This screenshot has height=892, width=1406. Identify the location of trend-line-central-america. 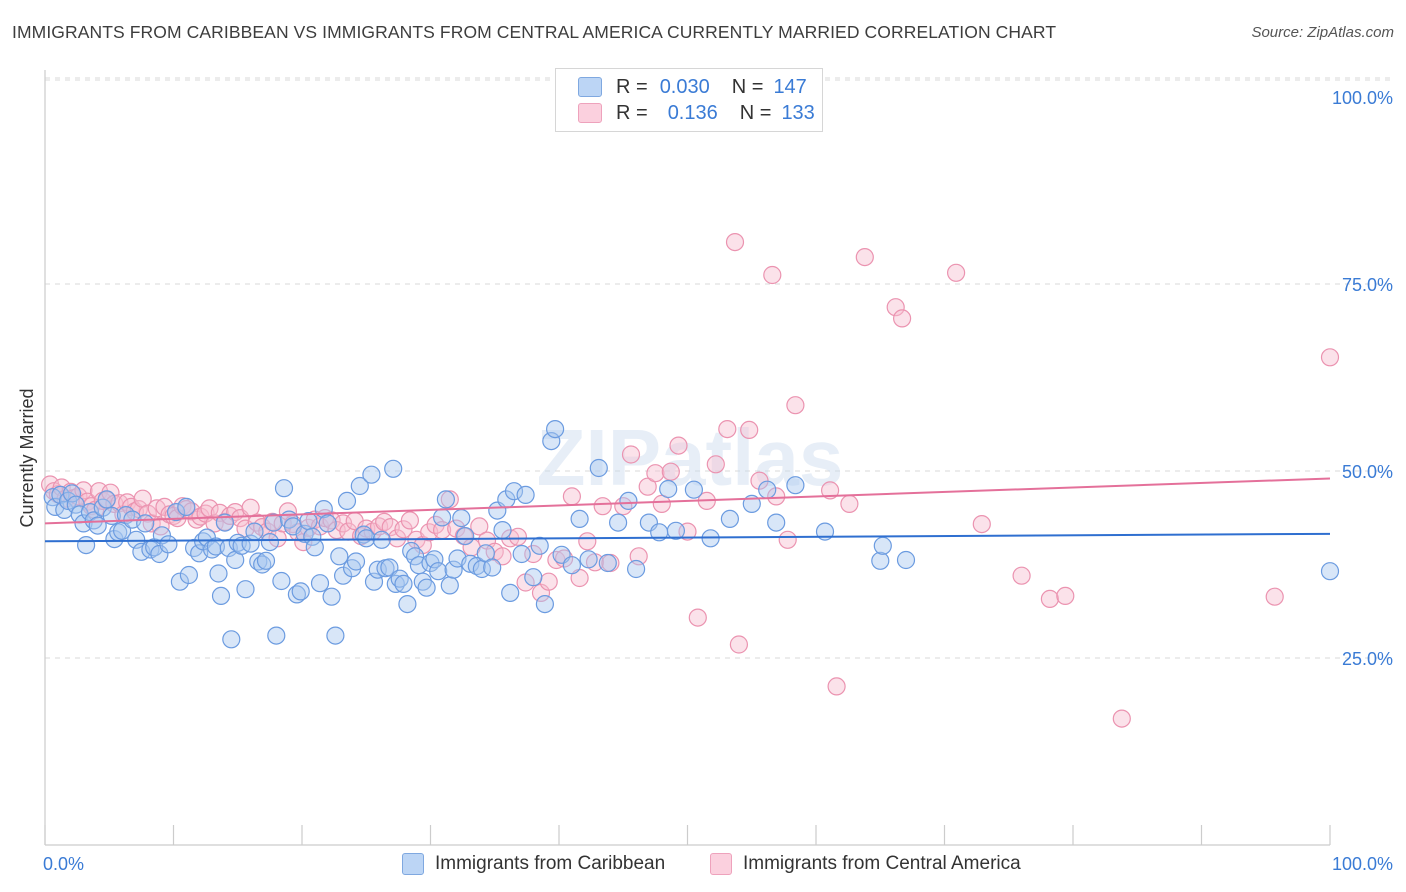
(687, 501).